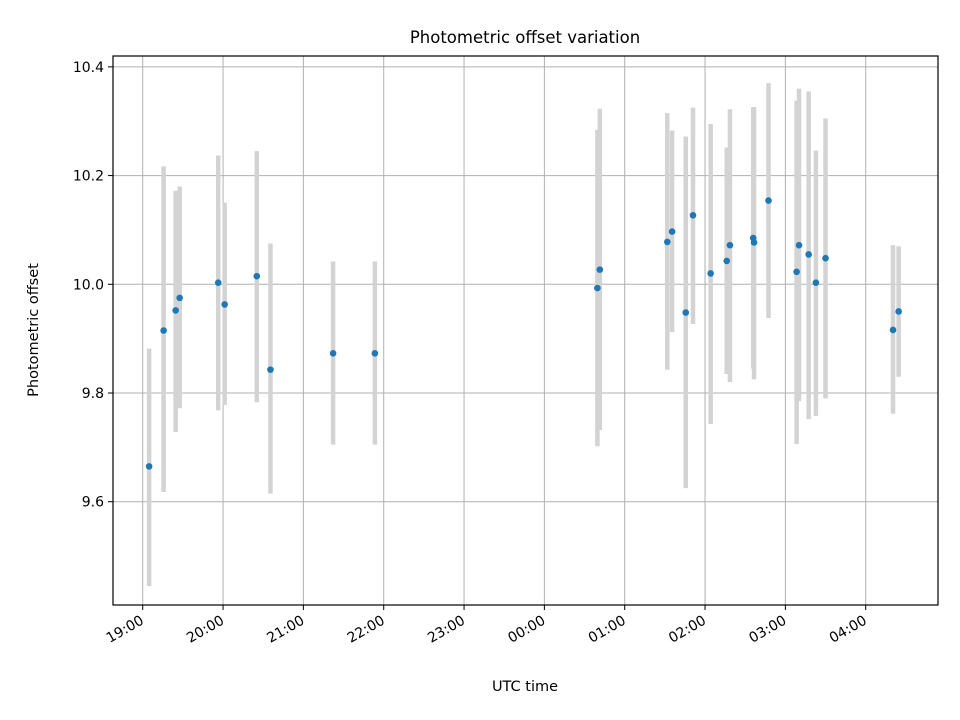 The image size is (960, 720). Describe the element at coordinates (93, 503) in the screenshot. I see `y-tick-label: 9.6` at that location.